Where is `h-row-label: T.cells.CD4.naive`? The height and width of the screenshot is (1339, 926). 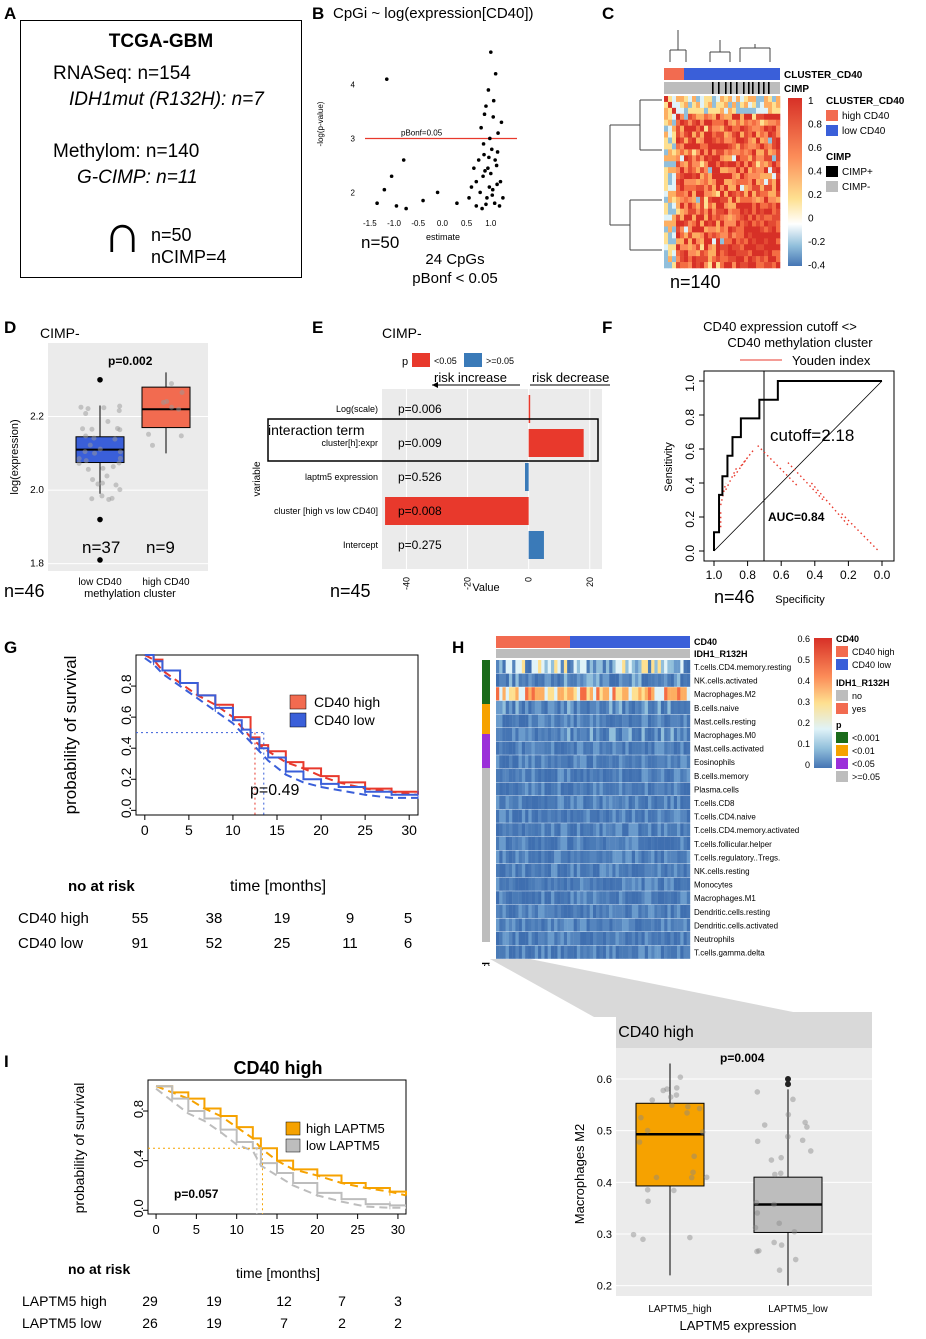
h-row-label: T.cells.CD4.naive is located at coordinates (725, 817).